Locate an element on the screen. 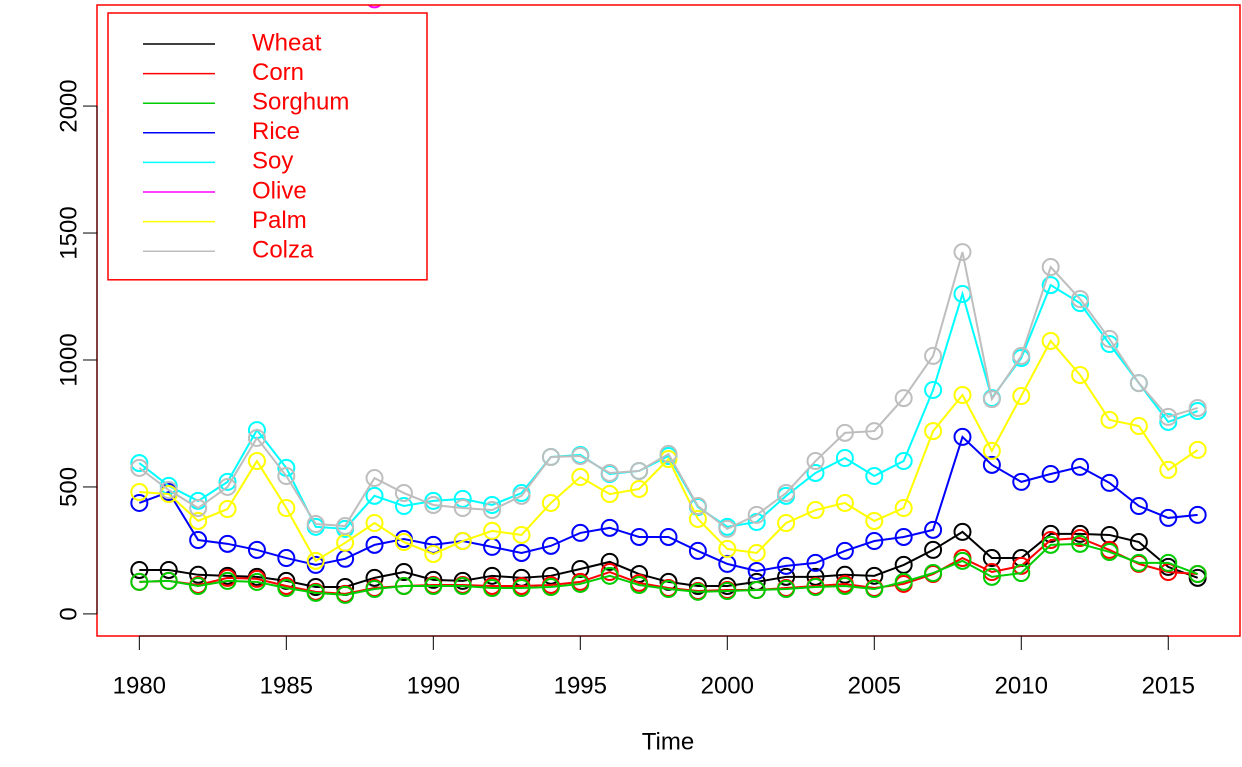  legend-label: Palm is located at coordinates (279, 220).